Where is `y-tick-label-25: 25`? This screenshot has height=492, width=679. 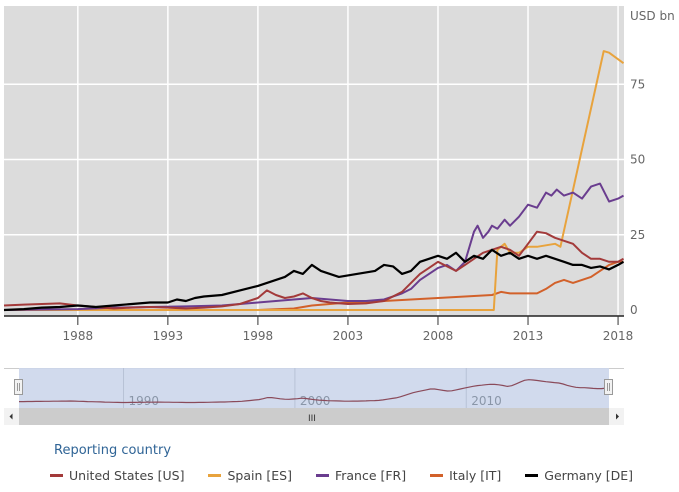
y-tick-label-25: 25 is located at coordinates (637, 235).